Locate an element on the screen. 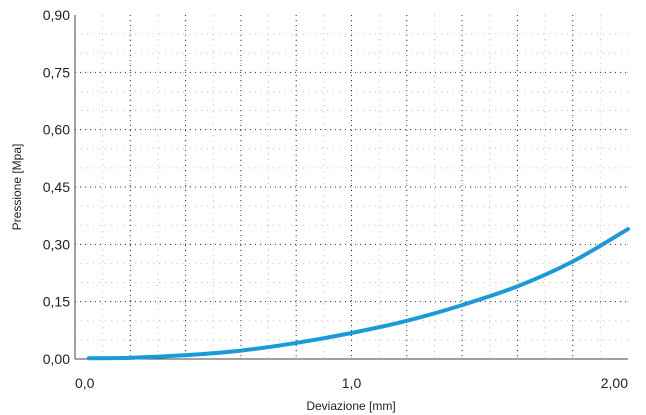 This screenshot has height=415, width=646. x-tick-labels: 0,0 1,0 2,00 is located at coordinates (351, 383).